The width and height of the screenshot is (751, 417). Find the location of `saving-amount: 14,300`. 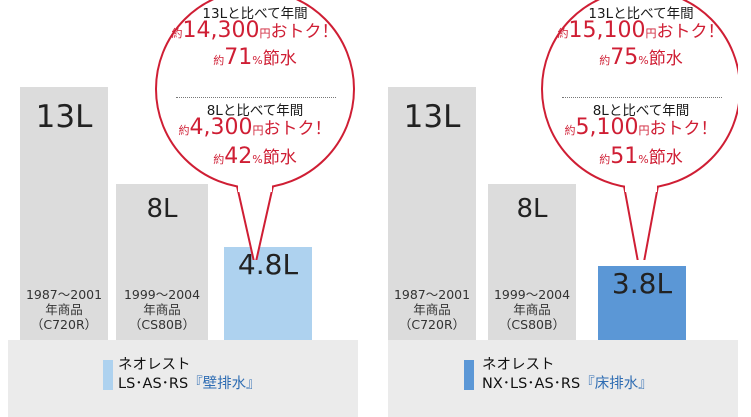

saving-amount: 14,300 is located at coordinates (221, 30).